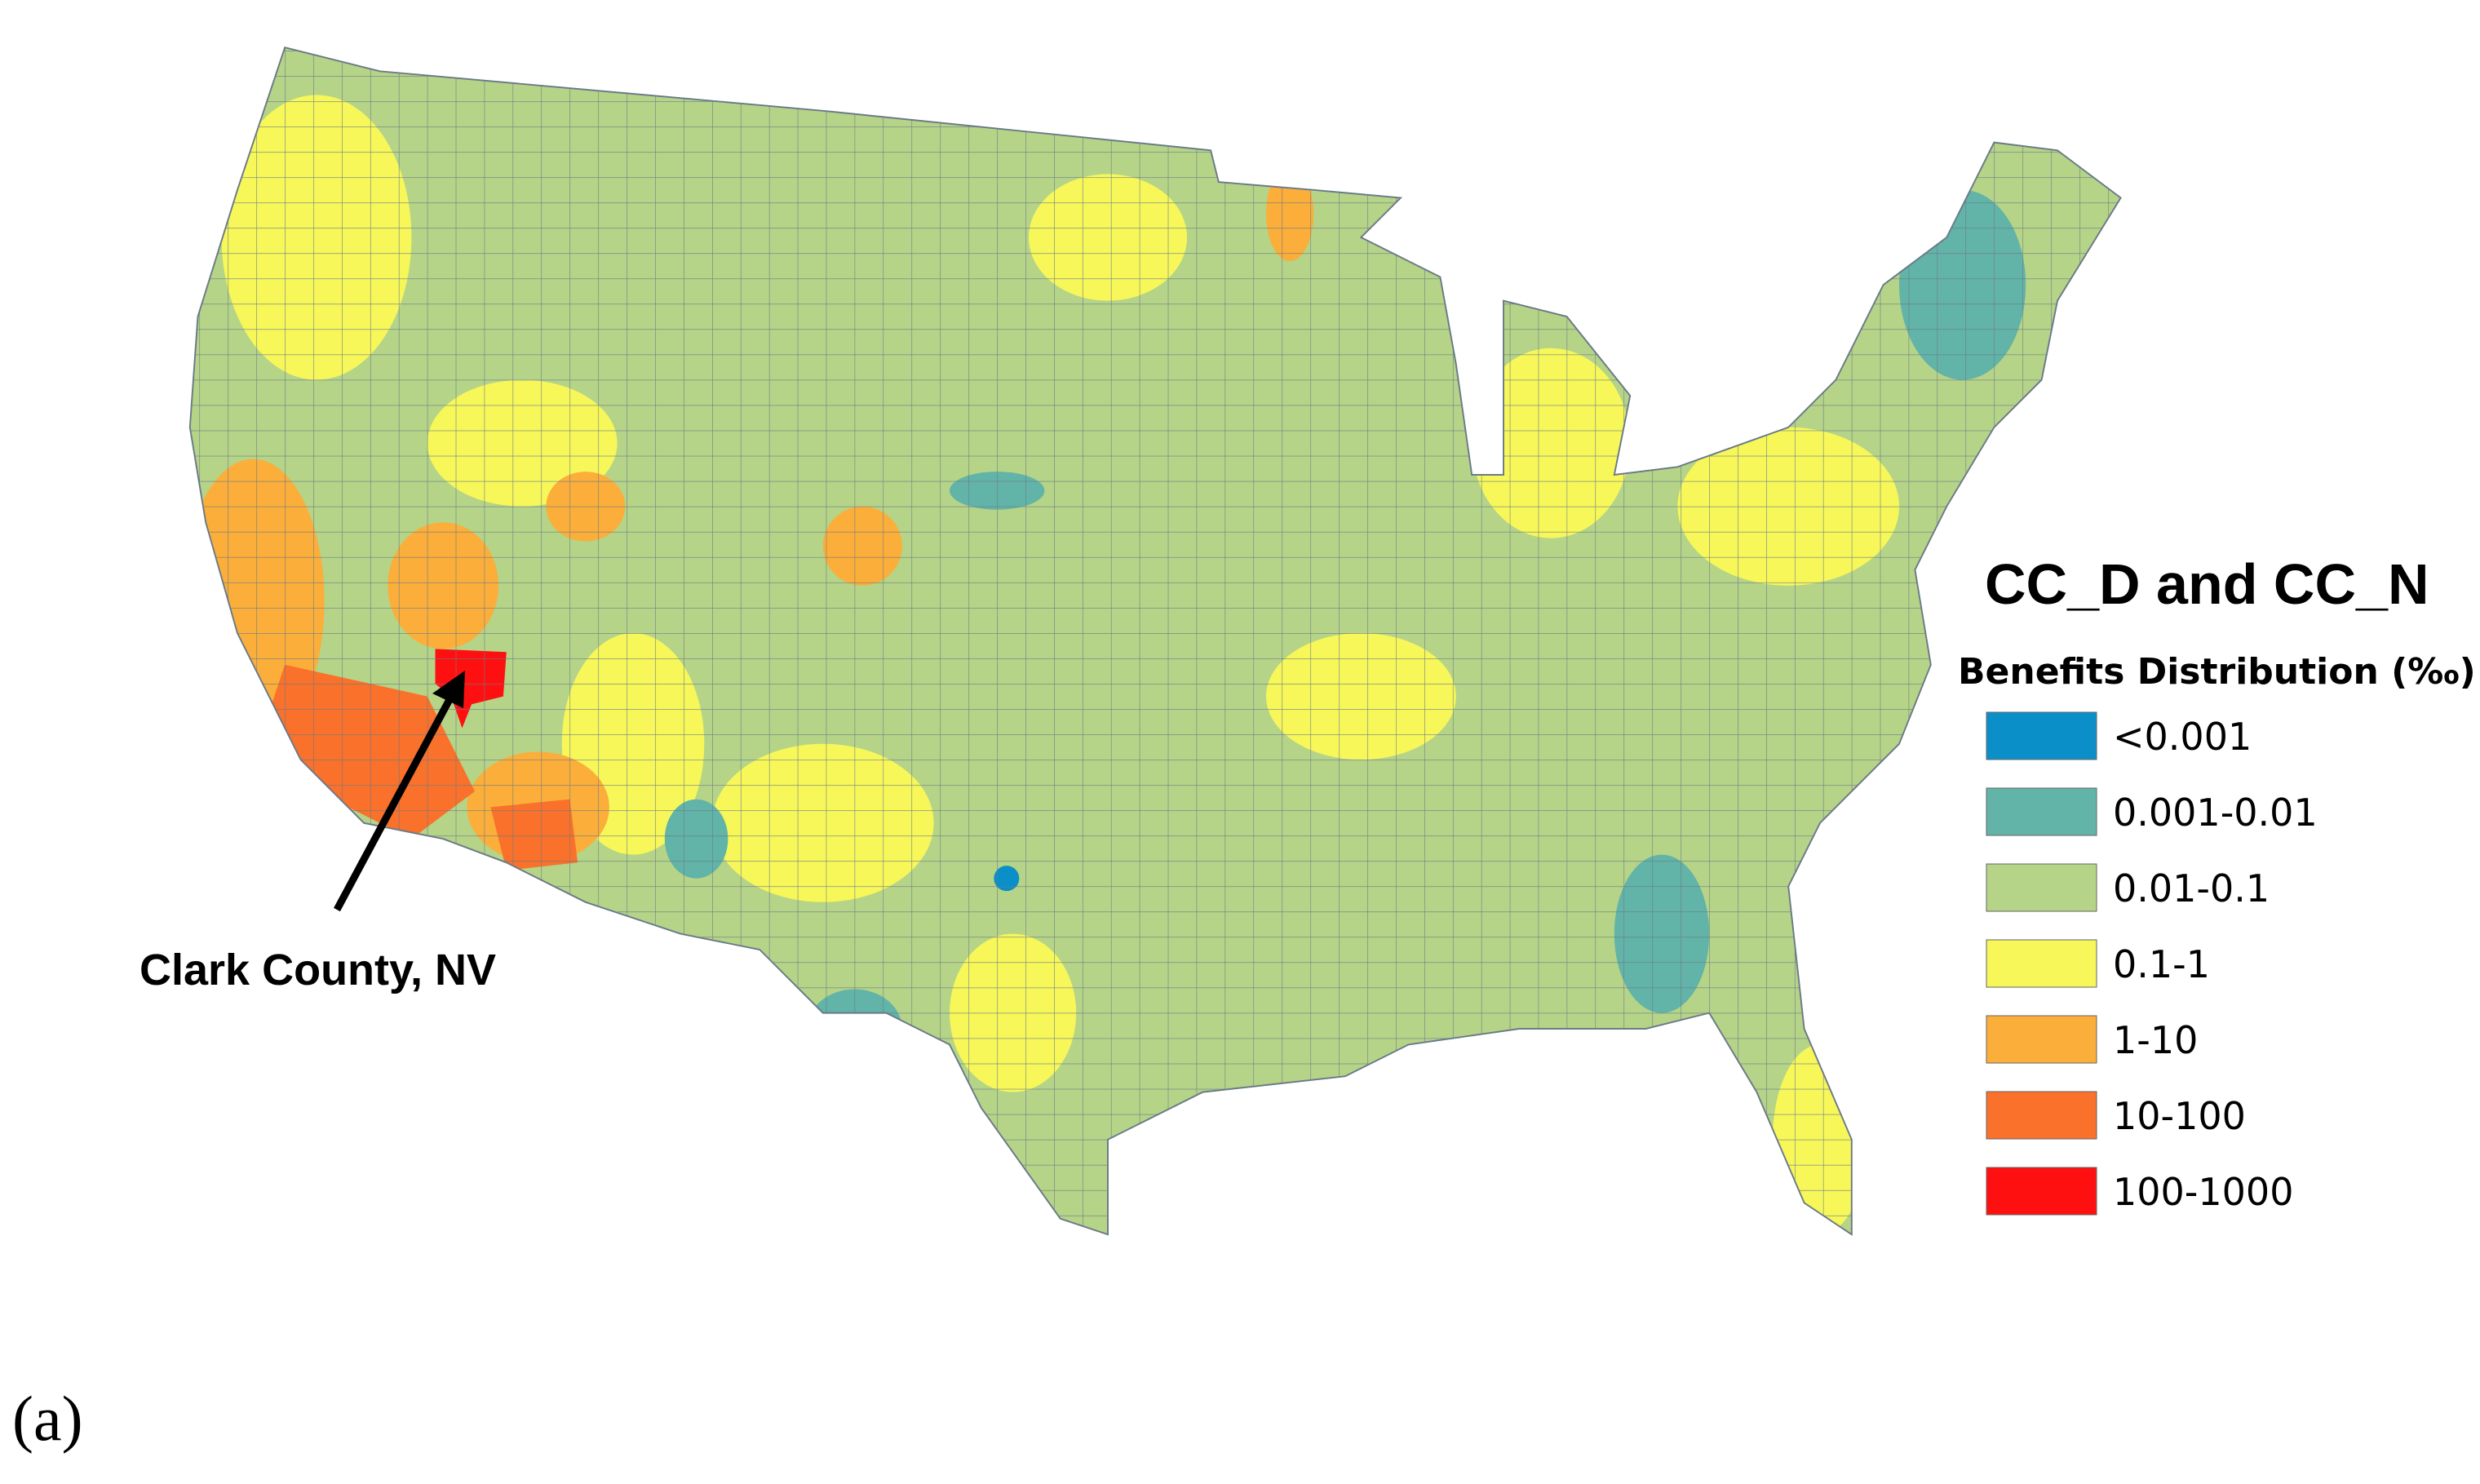 The image size is (2480, 1484). I want to click on legend-label: 0.01-0.1, so click(2191, 888).